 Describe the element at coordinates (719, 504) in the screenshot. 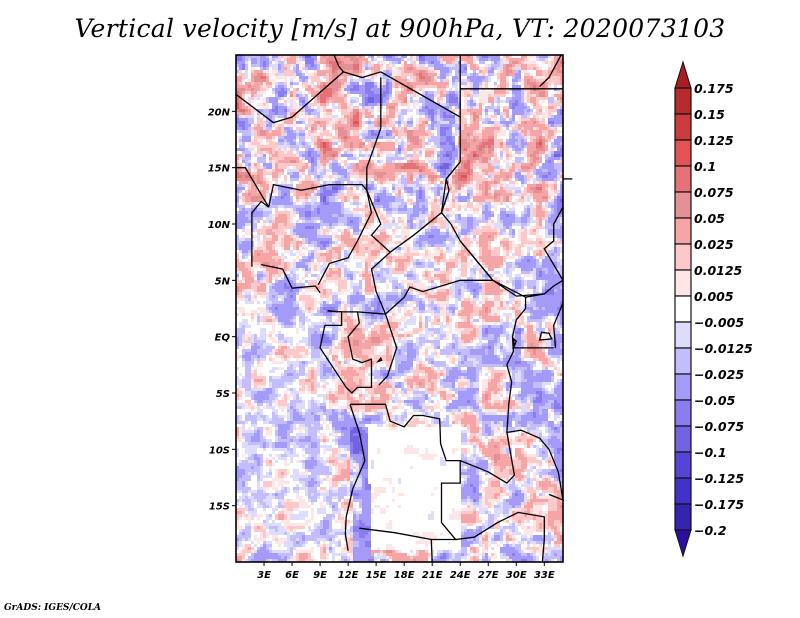

I see `colorbar-label: −0.175` at that location.